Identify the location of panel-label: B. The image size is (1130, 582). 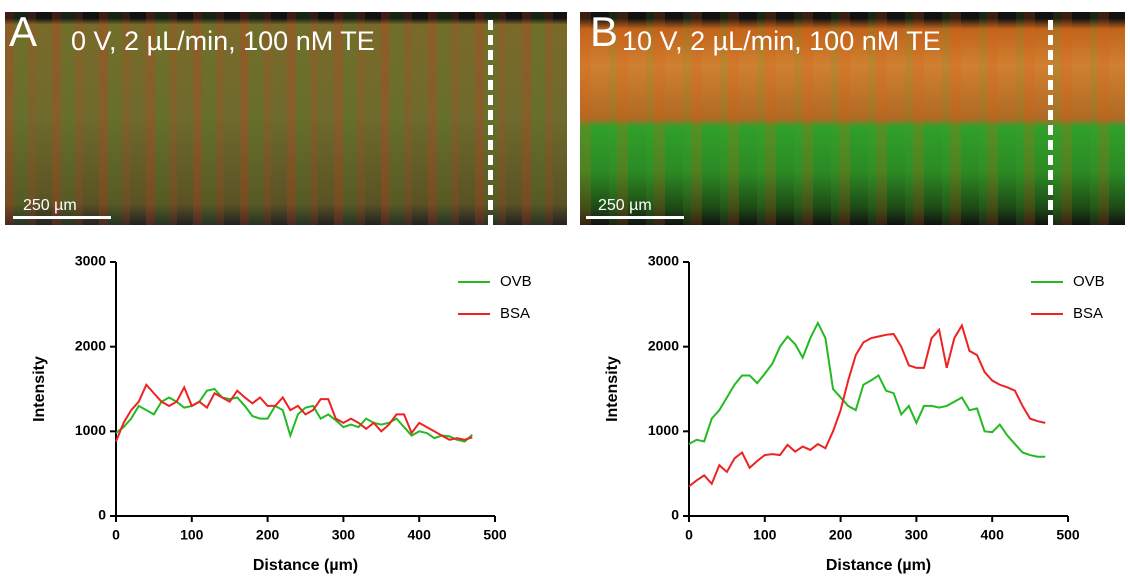
(604, 33).